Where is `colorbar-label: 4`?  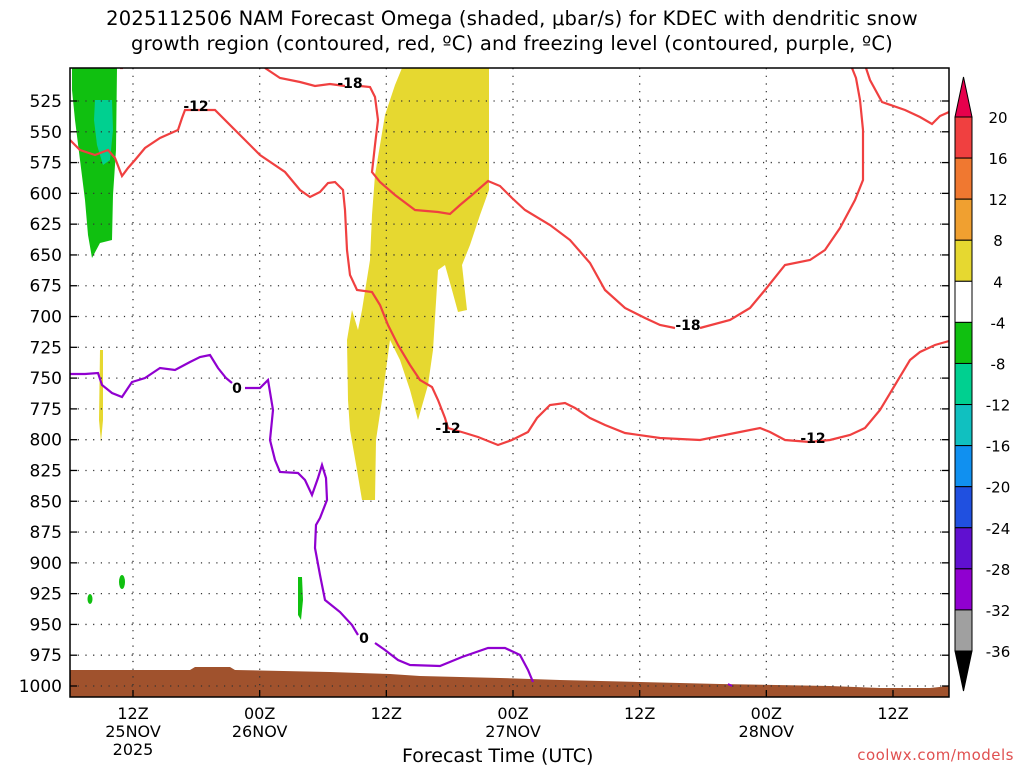 colorbar-label: 4 is located at coordinates (998, 282).